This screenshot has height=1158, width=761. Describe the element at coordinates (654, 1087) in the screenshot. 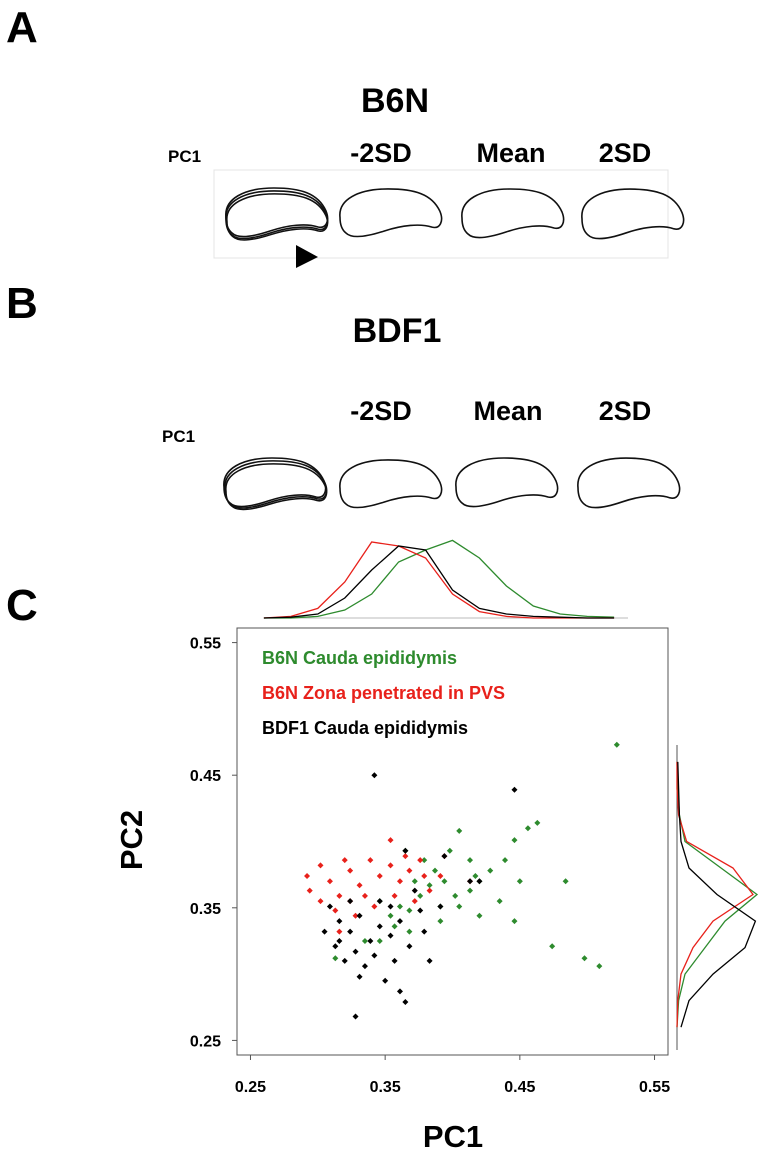

I see `x-tick-label: 0.55` at that location.